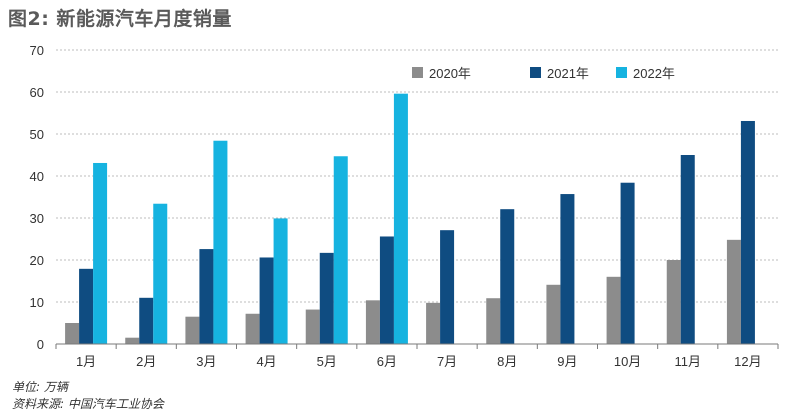 Image resolution: width=797 pixels, height=420 pixels. What do you see at coordinates (553, 314) in the screenshot?
I see `bar-2020年-9月` at bounding box center [553, 314].